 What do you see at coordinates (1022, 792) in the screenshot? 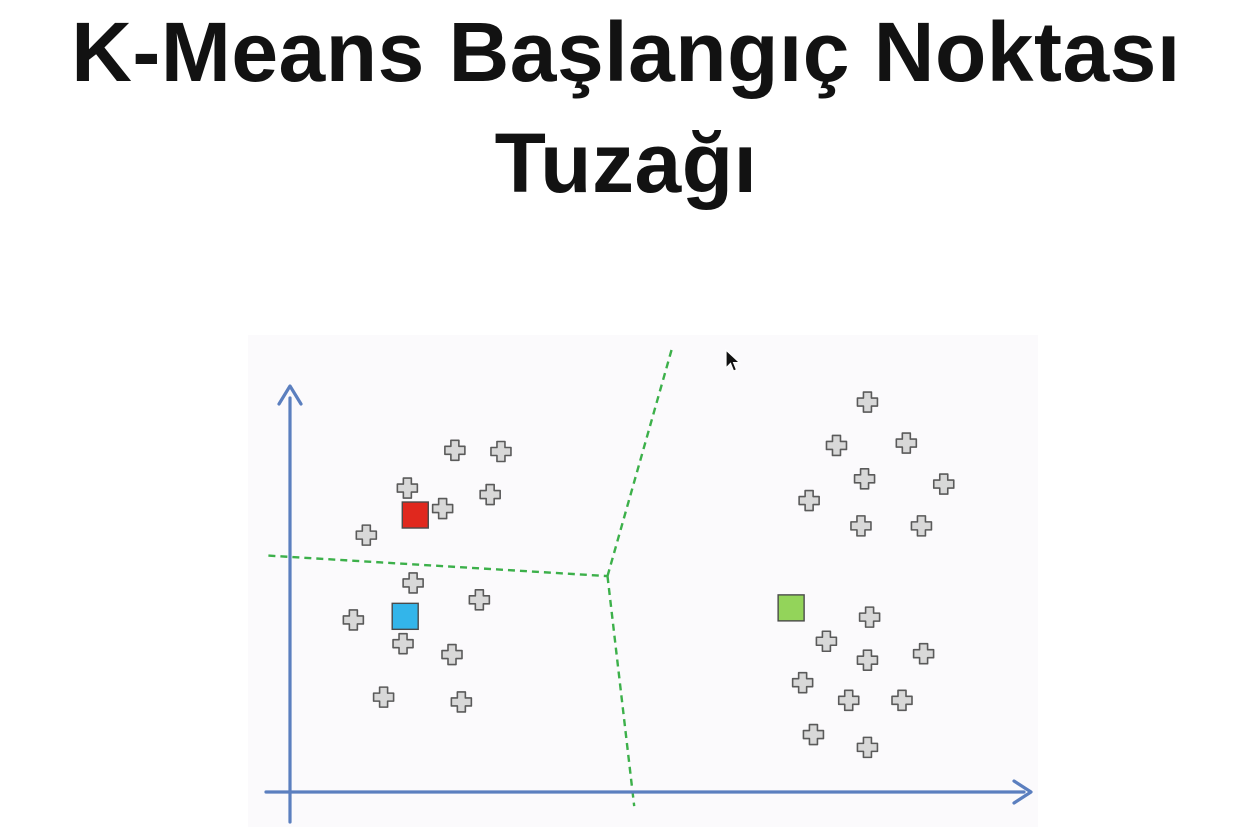
I see `x-axis-arrowhead` at bounding box center [1022, 792].